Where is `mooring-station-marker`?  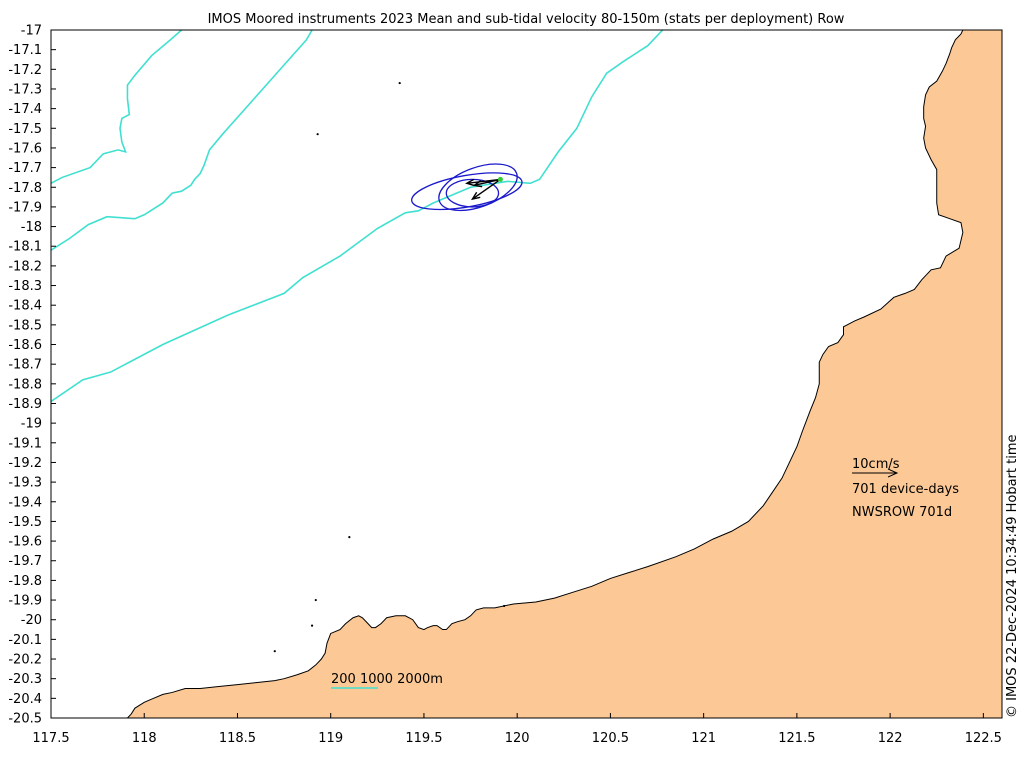 mooring-station-marker is located at coordinates (500, 179).